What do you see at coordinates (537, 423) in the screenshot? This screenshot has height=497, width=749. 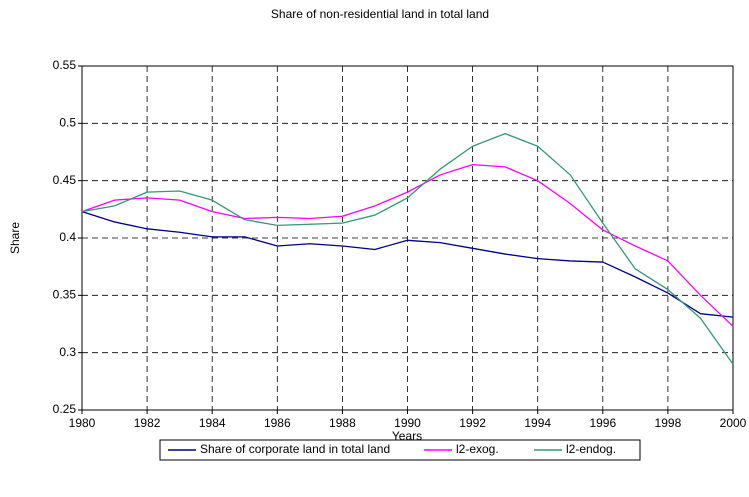 I see `x-tick-label: 1994` at bounding box center [537, 423].